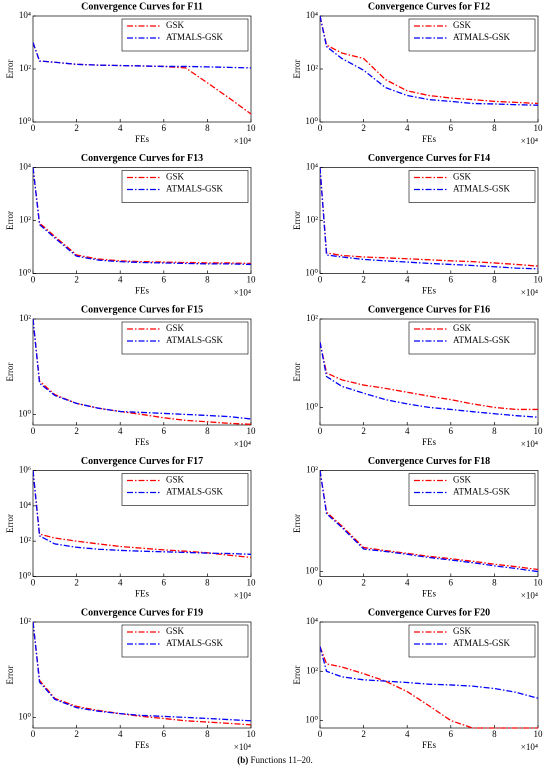 This screenshot has height=773, width=550. I want to click on caption-text: Functions 11–20., so click(281, 760).